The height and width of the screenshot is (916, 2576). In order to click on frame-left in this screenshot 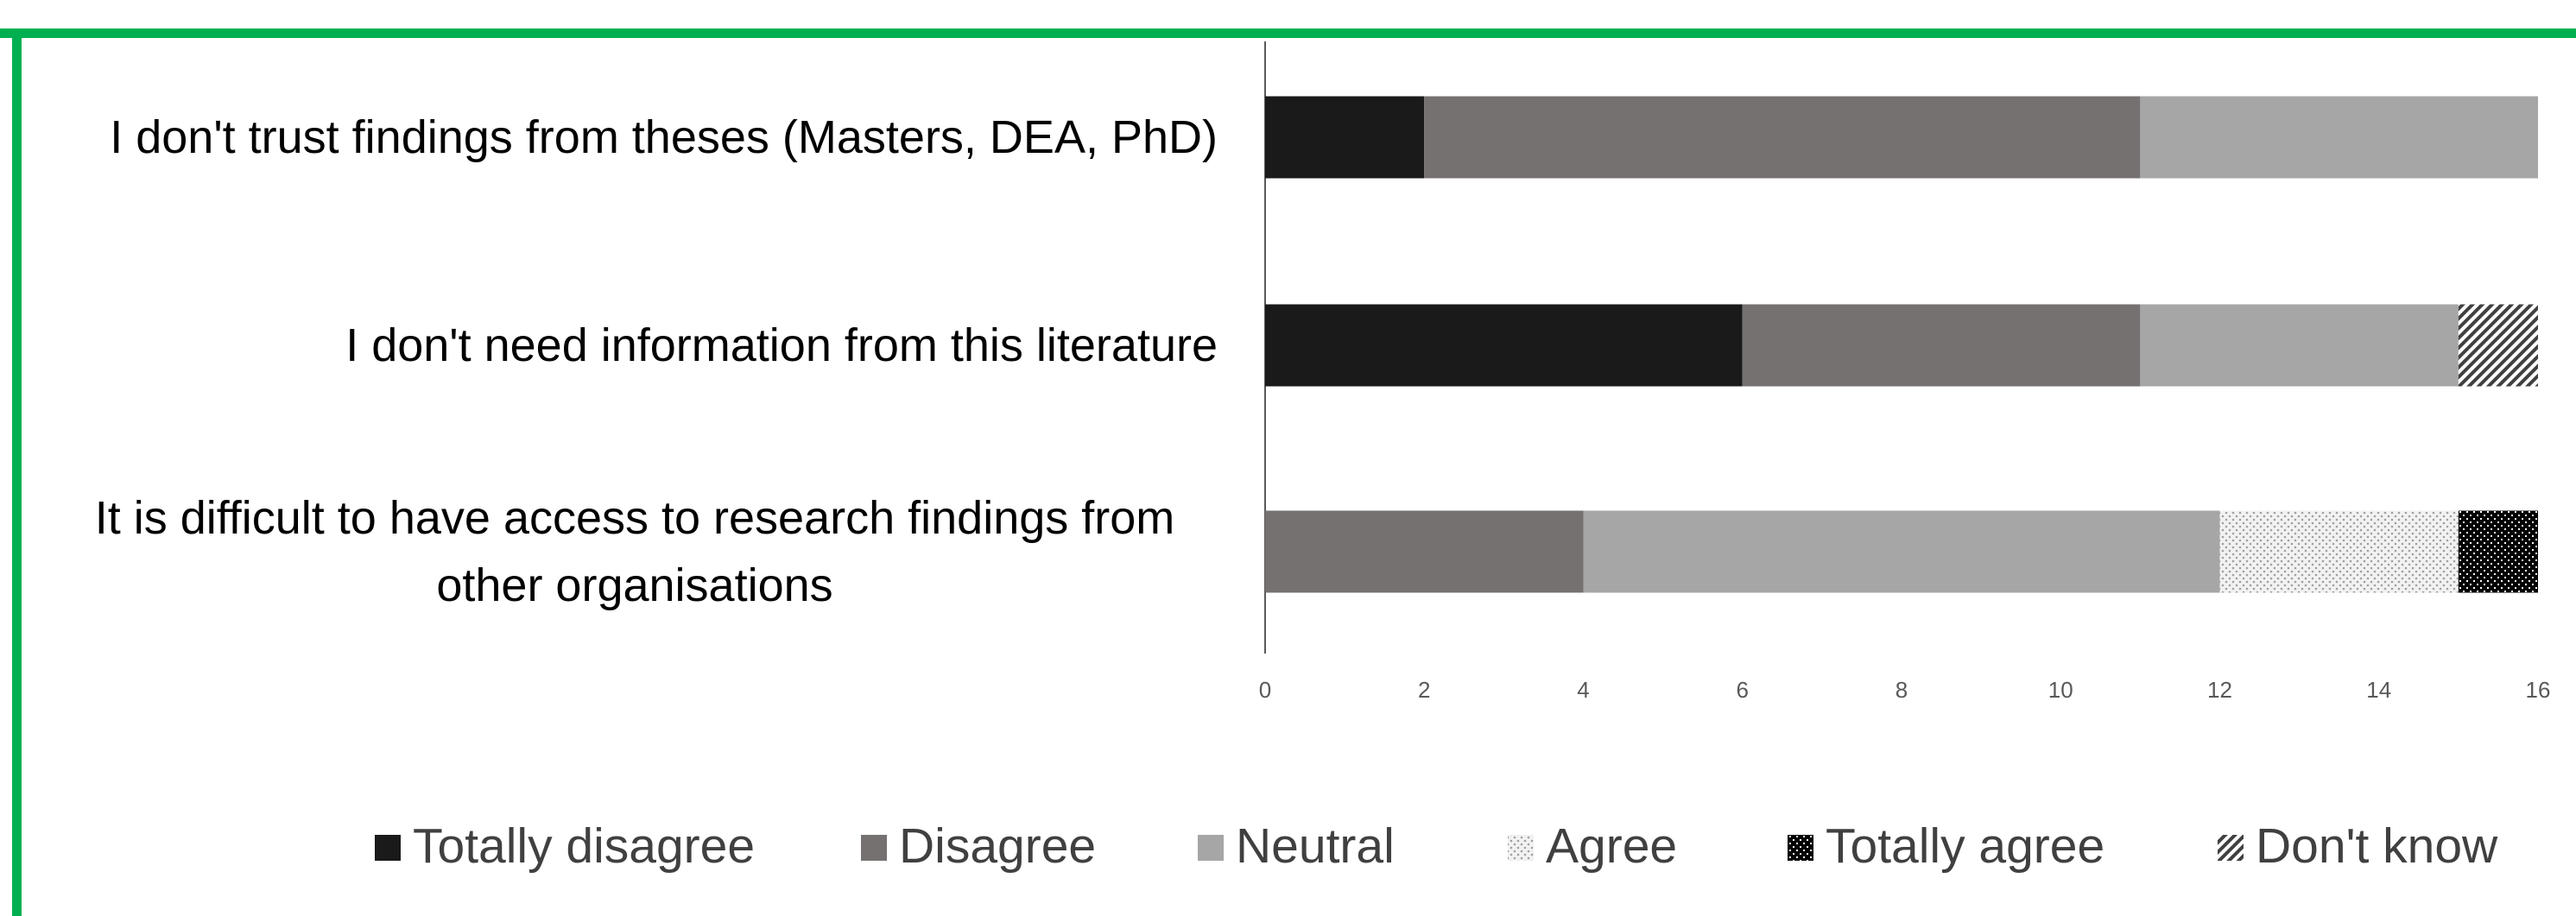, I will do `click(17, 472)`.